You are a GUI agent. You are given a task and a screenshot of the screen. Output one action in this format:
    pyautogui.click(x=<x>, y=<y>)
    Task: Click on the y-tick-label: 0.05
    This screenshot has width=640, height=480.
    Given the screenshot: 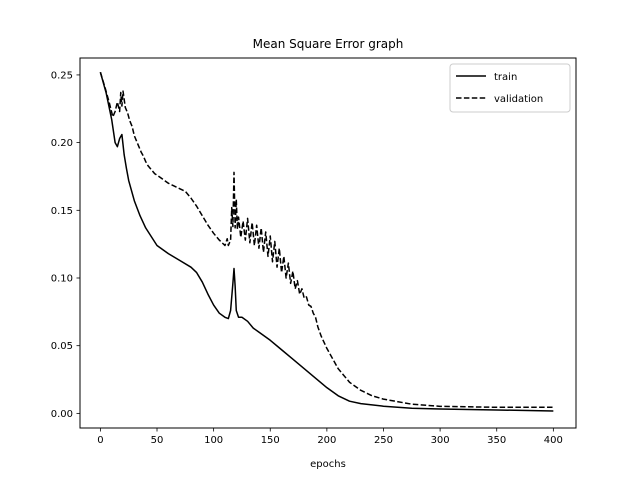 What is the action you would take?
    pyautogui.click(x=62, y=346)
    